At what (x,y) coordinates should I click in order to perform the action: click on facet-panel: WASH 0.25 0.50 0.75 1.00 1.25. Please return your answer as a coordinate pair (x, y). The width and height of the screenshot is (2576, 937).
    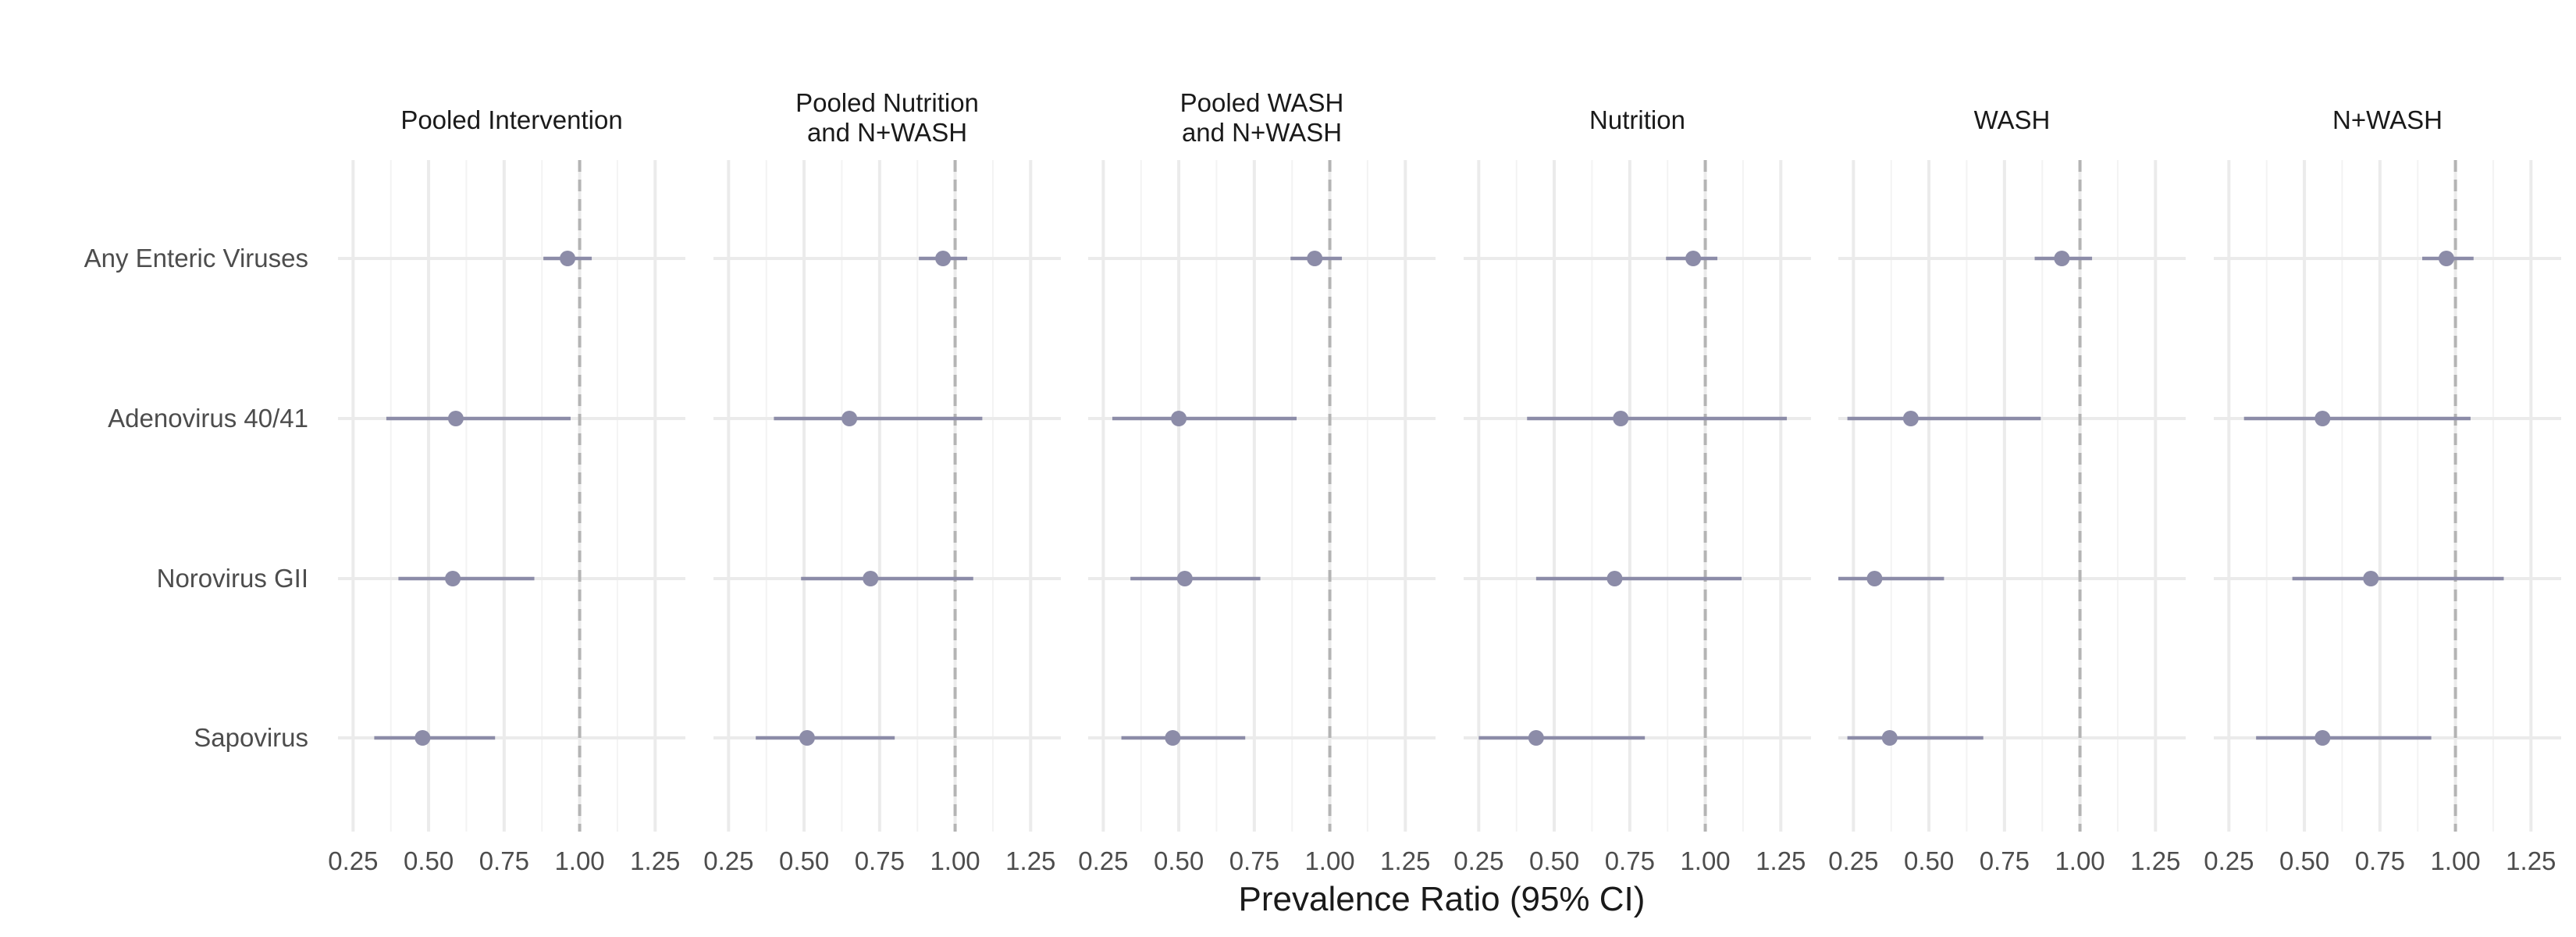
    Looking at the image, I should click on (2007, 490).